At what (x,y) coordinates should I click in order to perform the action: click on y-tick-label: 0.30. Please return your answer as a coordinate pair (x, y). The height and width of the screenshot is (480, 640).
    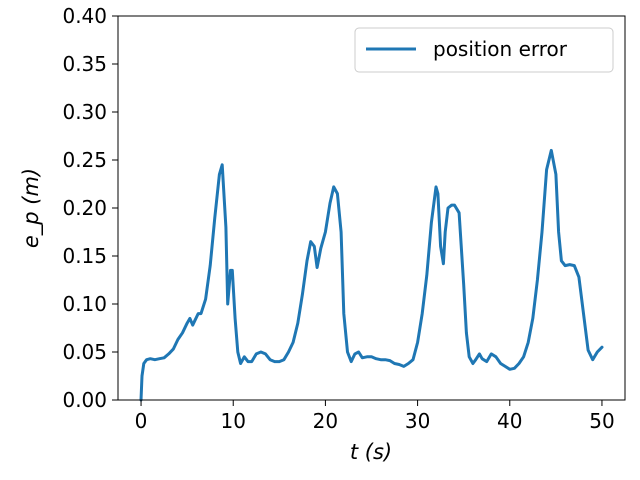
    Looking at the image, I should click on (84, 112).